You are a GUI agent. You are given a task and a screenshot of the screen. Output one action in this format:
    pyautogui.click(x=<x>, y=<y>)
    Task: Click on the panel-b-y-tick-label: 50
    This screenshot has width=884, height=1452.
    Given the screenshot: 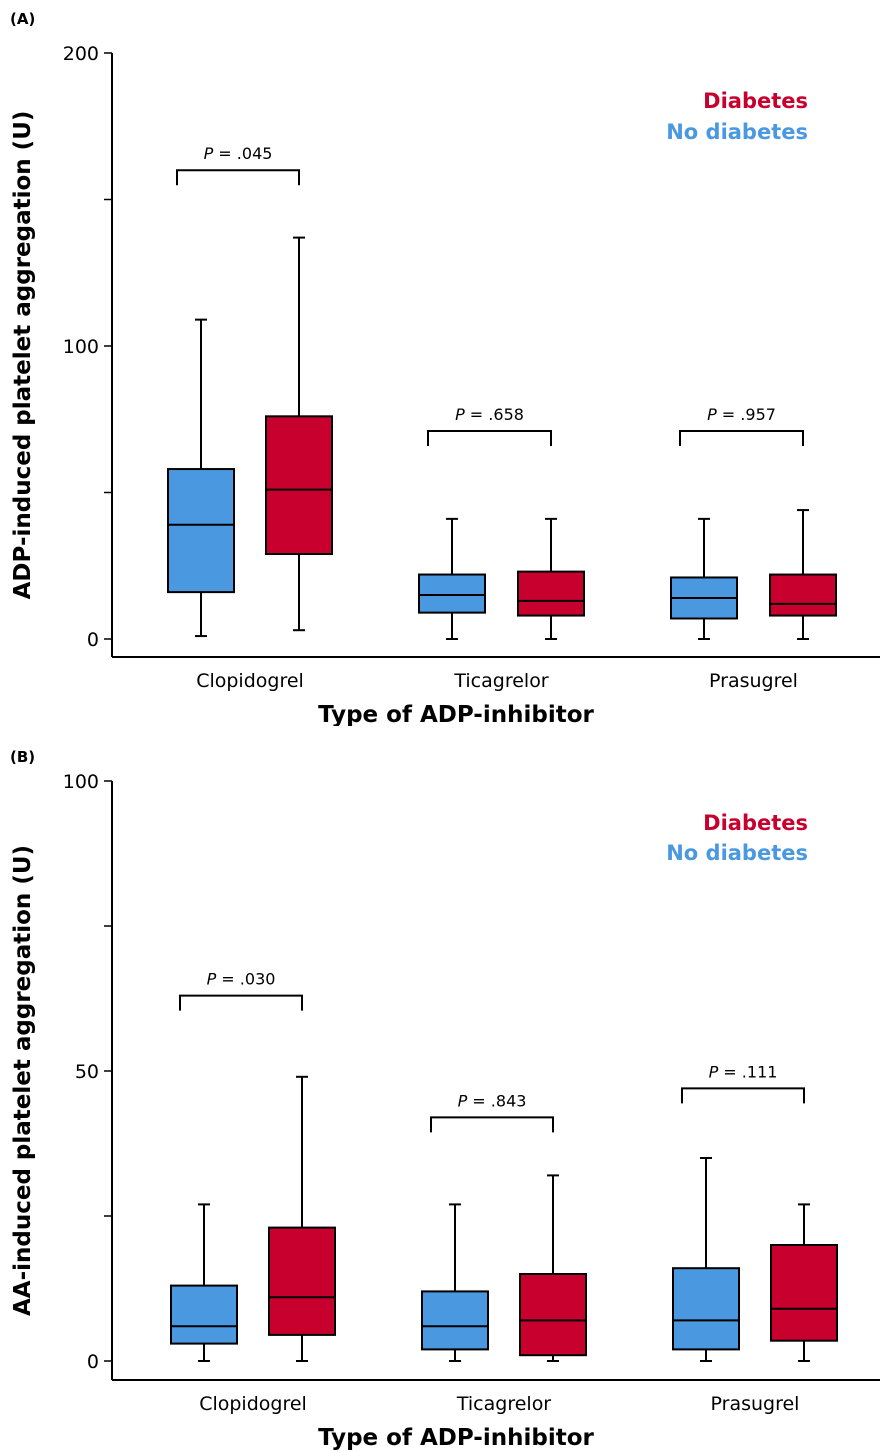 What is the action you would take?
    pyautogui.click(x=87, y=1072)
    